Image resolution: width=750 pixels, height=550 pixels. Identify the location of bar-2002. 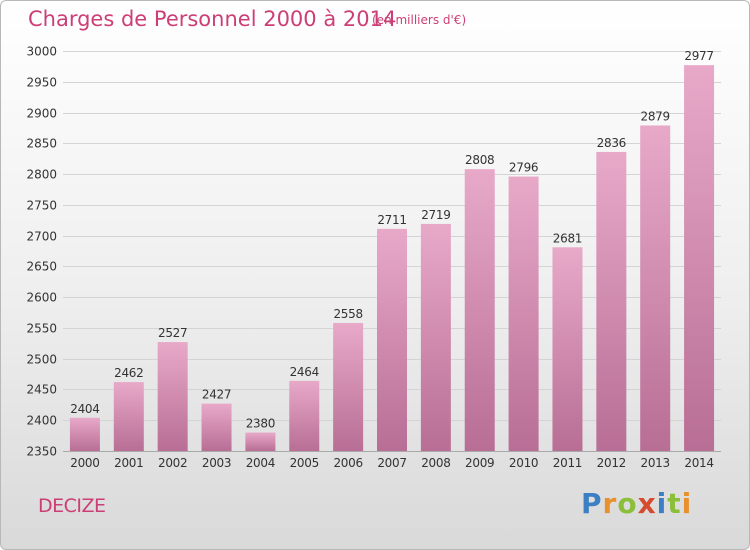
(172, 396).